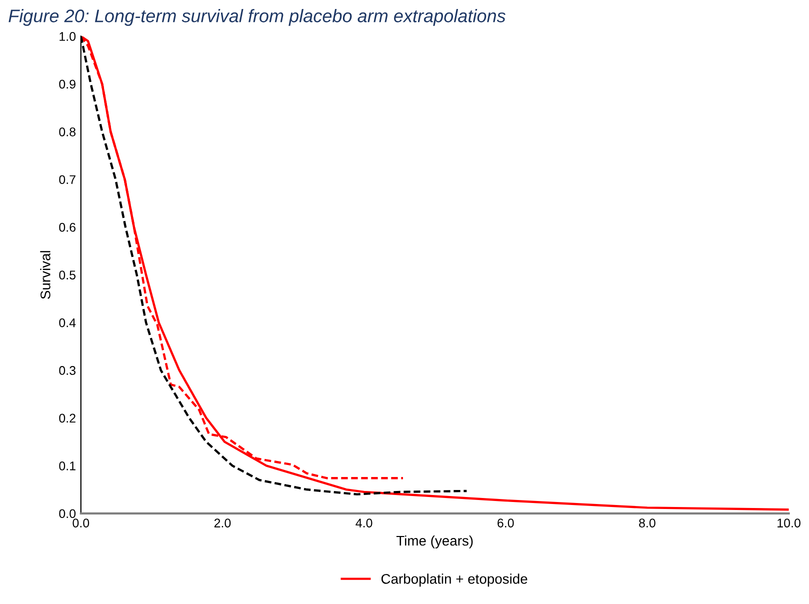 Image resolution: width=809 pixels, height=604 pixels. Describe the element at coordinates (67, 370) in the screenshot. I see `y-tick-label: 0.3` at that location.